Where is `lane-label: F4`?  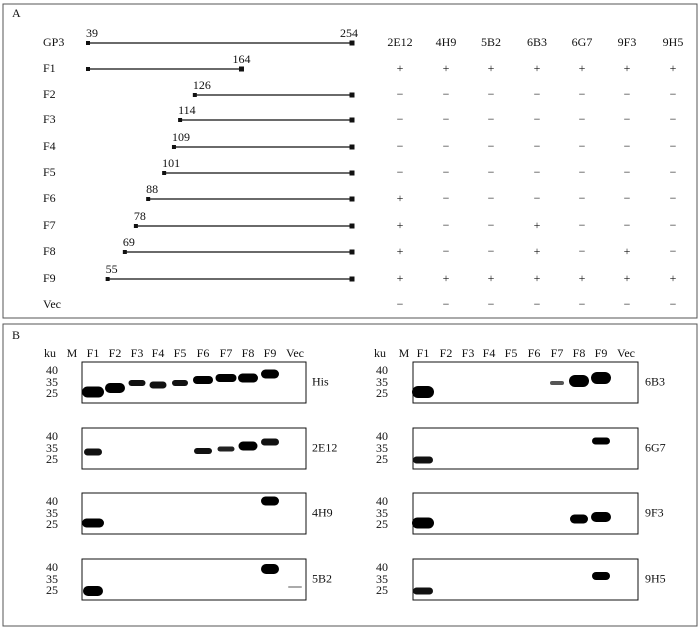
lane-label: F4 is located at coordinates (158, 353).